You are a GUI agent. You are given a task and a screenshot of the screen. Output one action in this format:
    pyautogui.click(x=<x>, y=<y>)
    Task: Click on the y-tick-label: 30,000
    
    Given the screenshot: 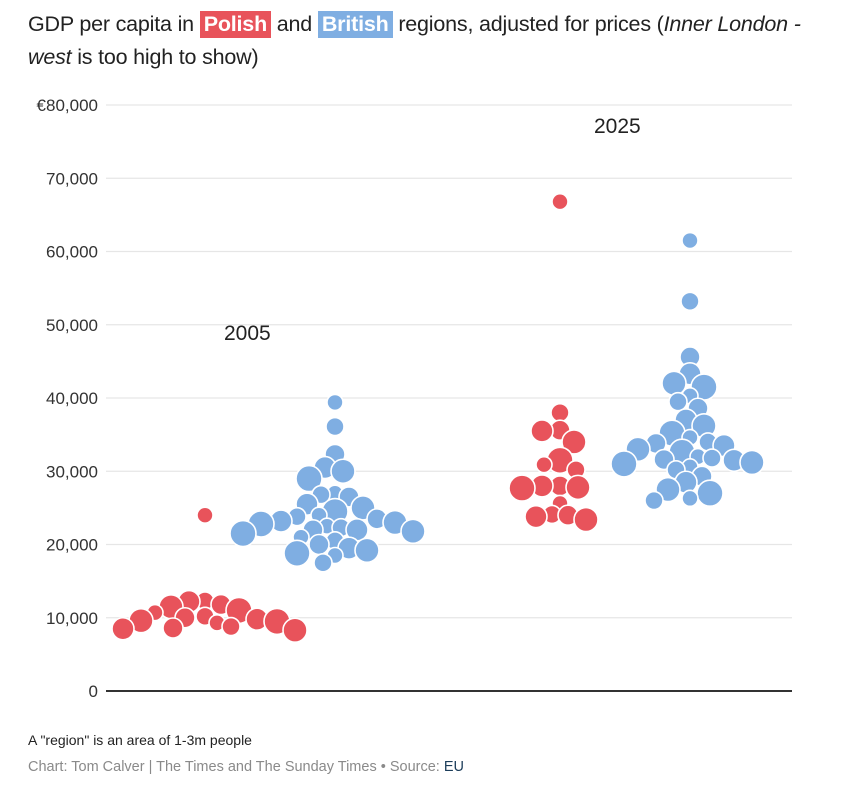 What is the action you would take?
    pyautogui.click(x=72, y=471)
    